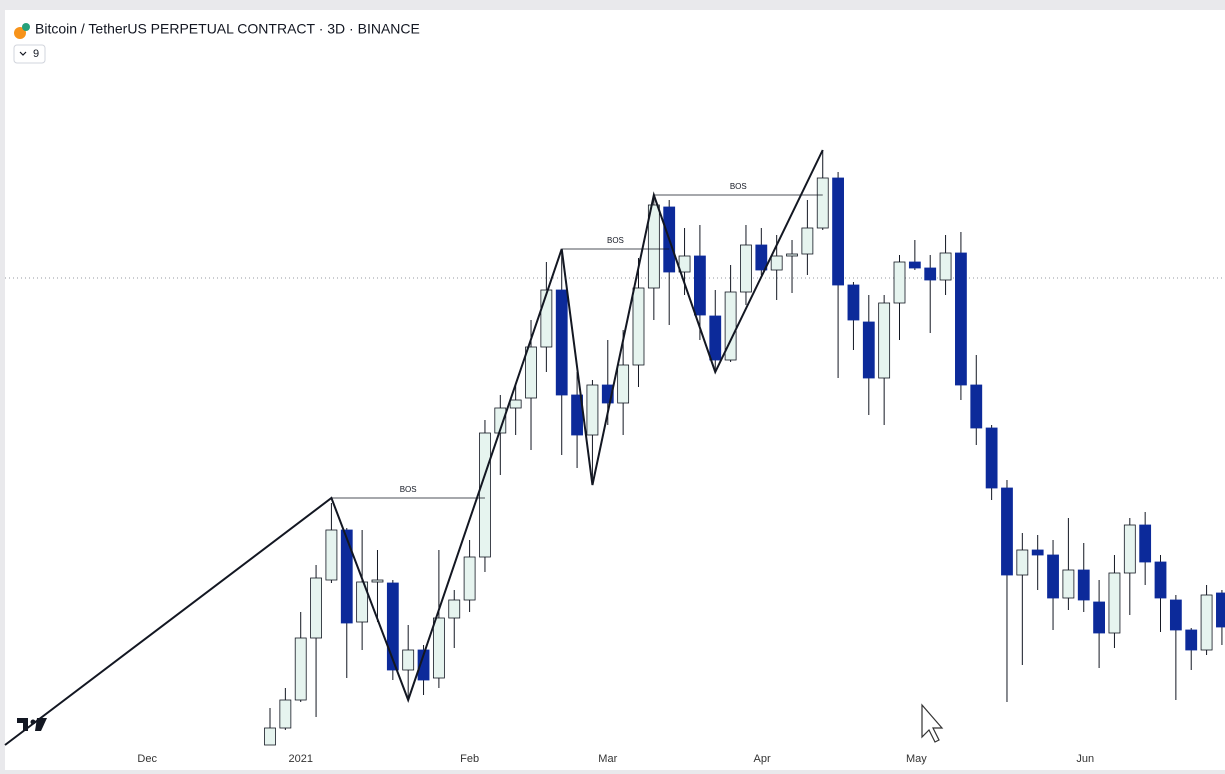  What do you see at coordinates (2, 392) in the screenshot?
I see `left-border` at bounding box center [2, 392].